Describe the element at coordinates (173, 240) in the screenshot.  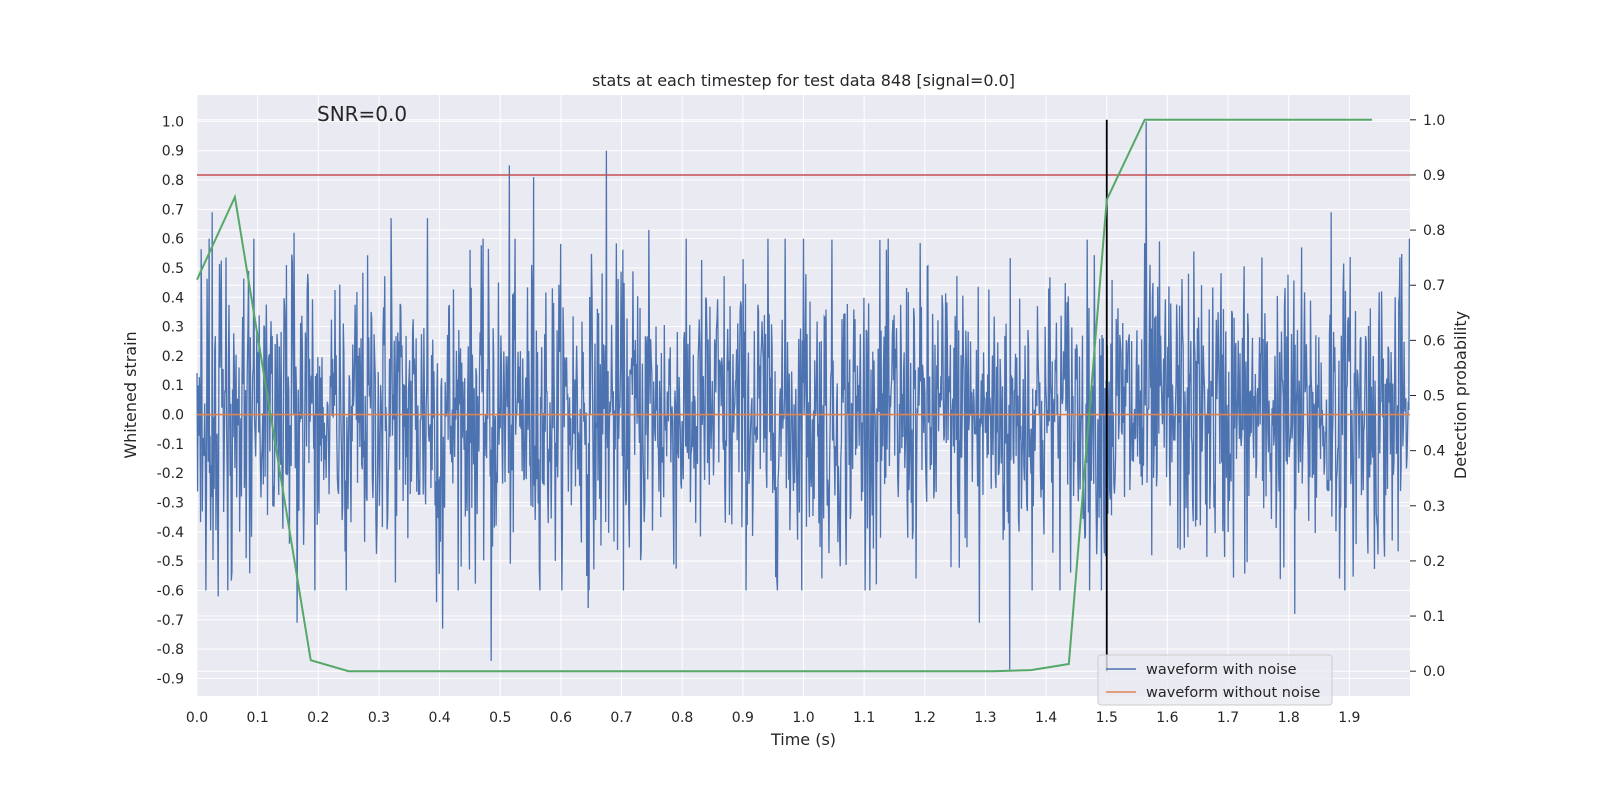
I see `y-left-tick-label: 0.6` at that location.